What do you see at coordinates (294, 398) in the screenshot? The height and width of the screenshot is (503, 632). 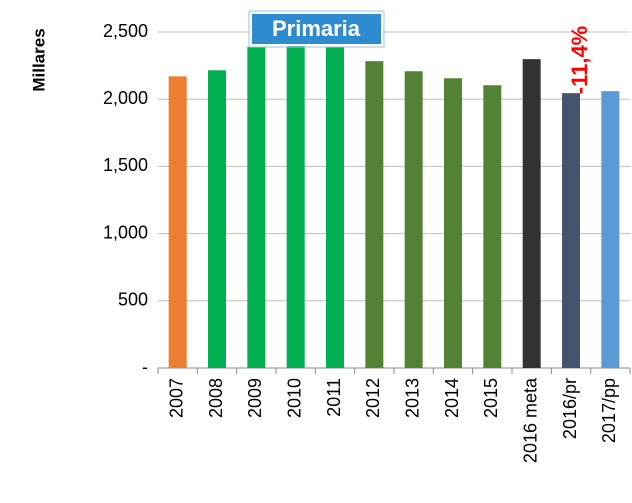 I see `x-tick-label: 2010` at bounding box center [294, 398].